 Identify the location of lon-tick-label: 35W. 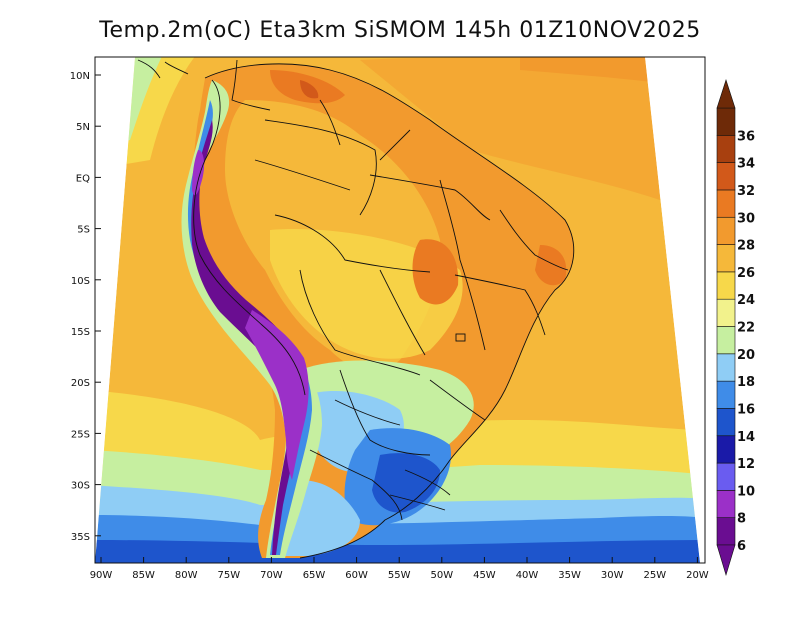
(569, 575).